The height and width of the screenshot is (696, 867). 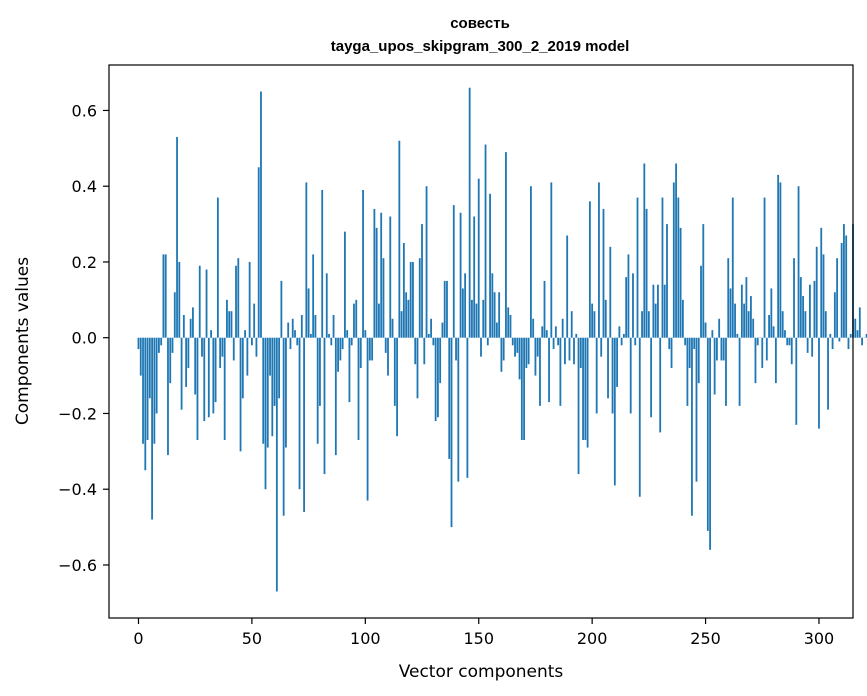 What do you see at coordinates (77, 413) in the screenshot?
I see `y-tick-label: −0.2` at bounding box center [77, 413].